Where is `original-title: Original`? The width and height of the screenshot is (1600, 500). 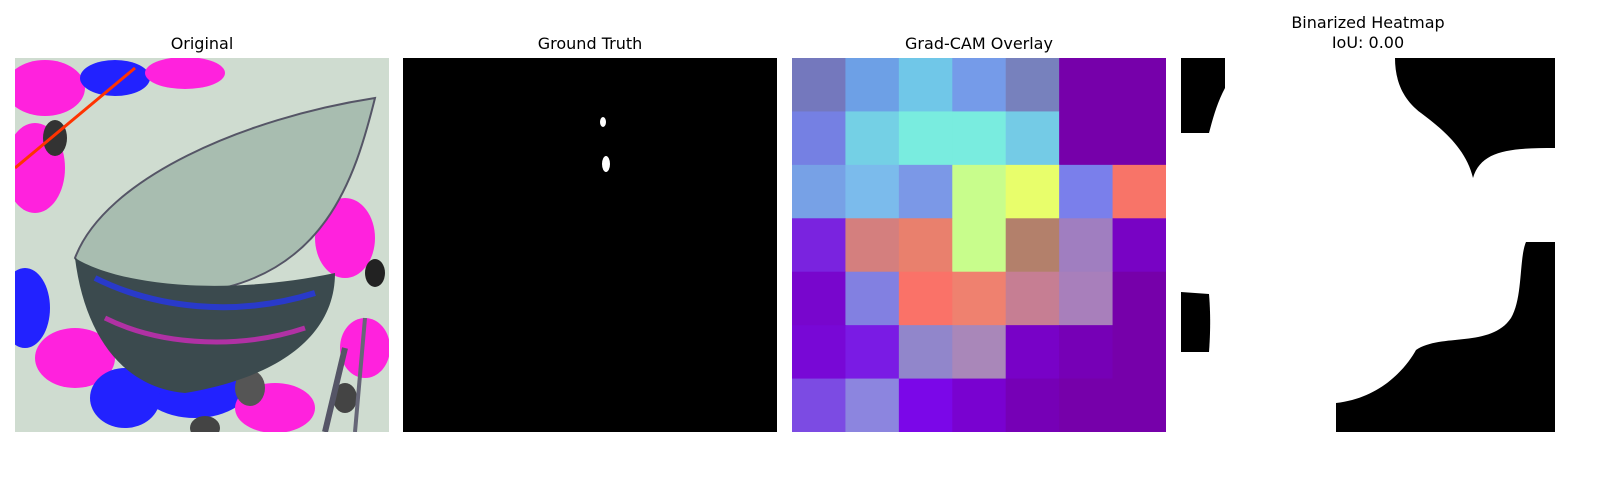 original-title: Original is located at coordinates (202, 43).